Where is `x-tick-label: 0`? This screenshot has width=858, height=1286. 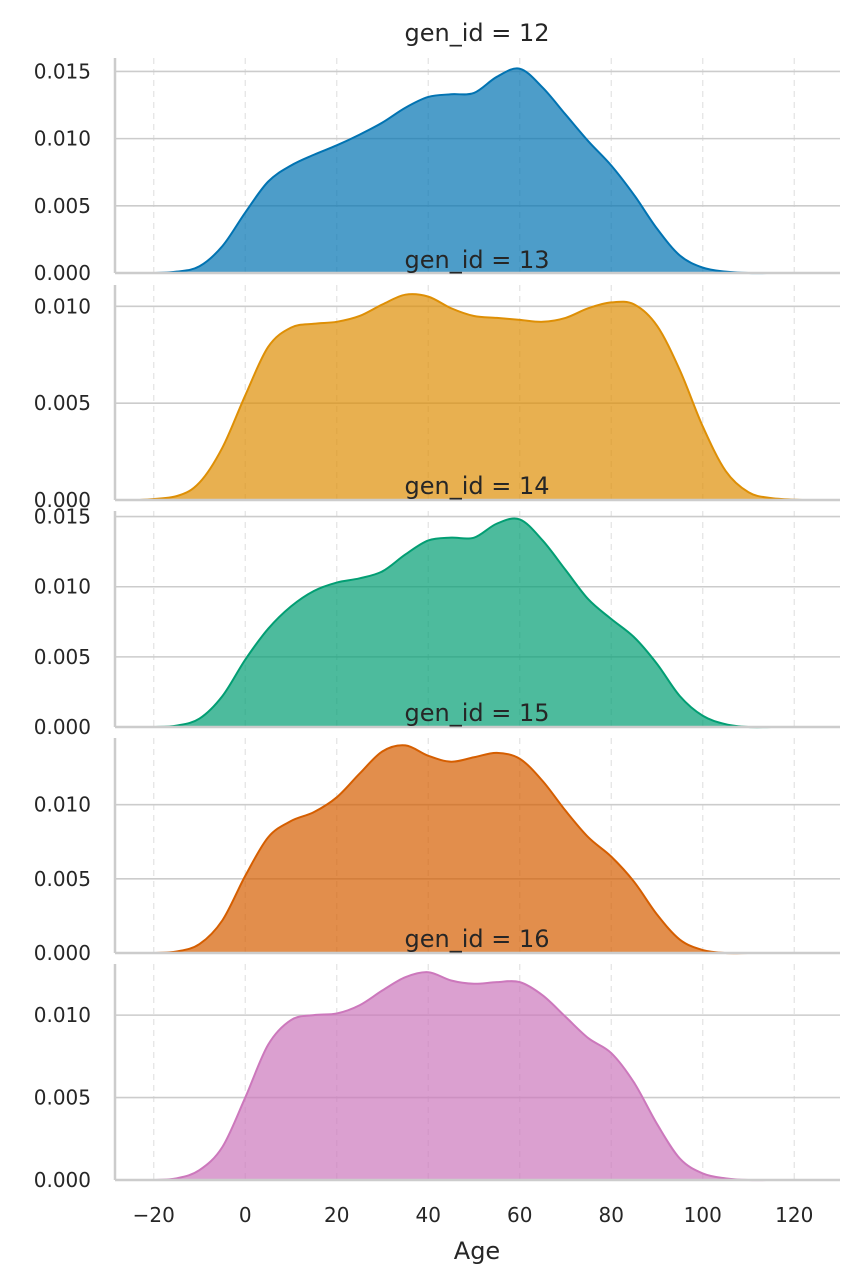
x-tick-label: 0 is located at coordinates (245, 1215).